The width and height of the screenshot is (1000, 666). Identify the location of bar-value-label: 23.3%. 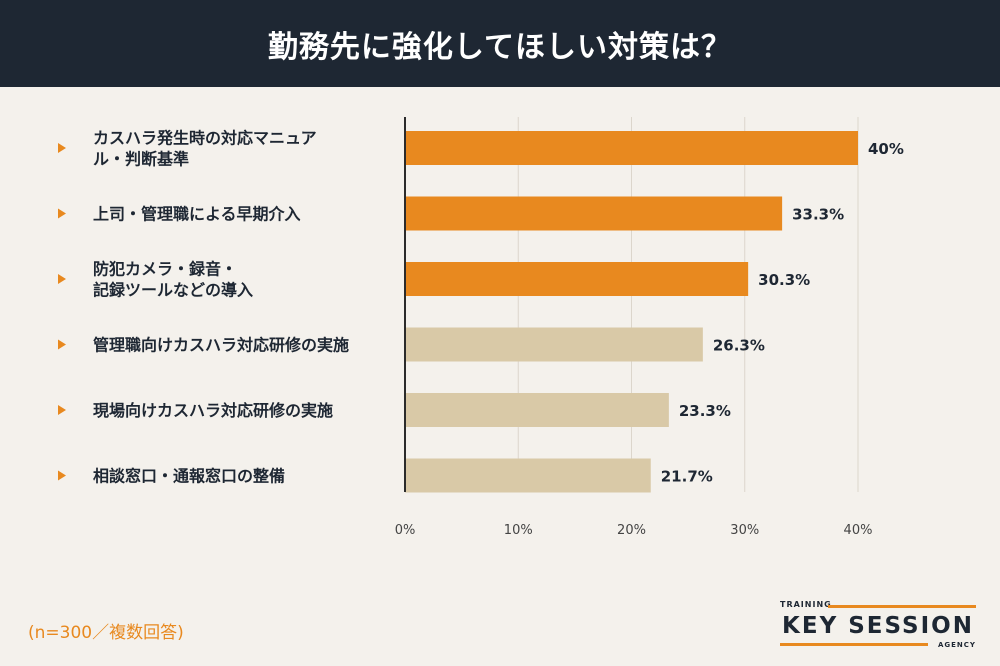
(705, 411).